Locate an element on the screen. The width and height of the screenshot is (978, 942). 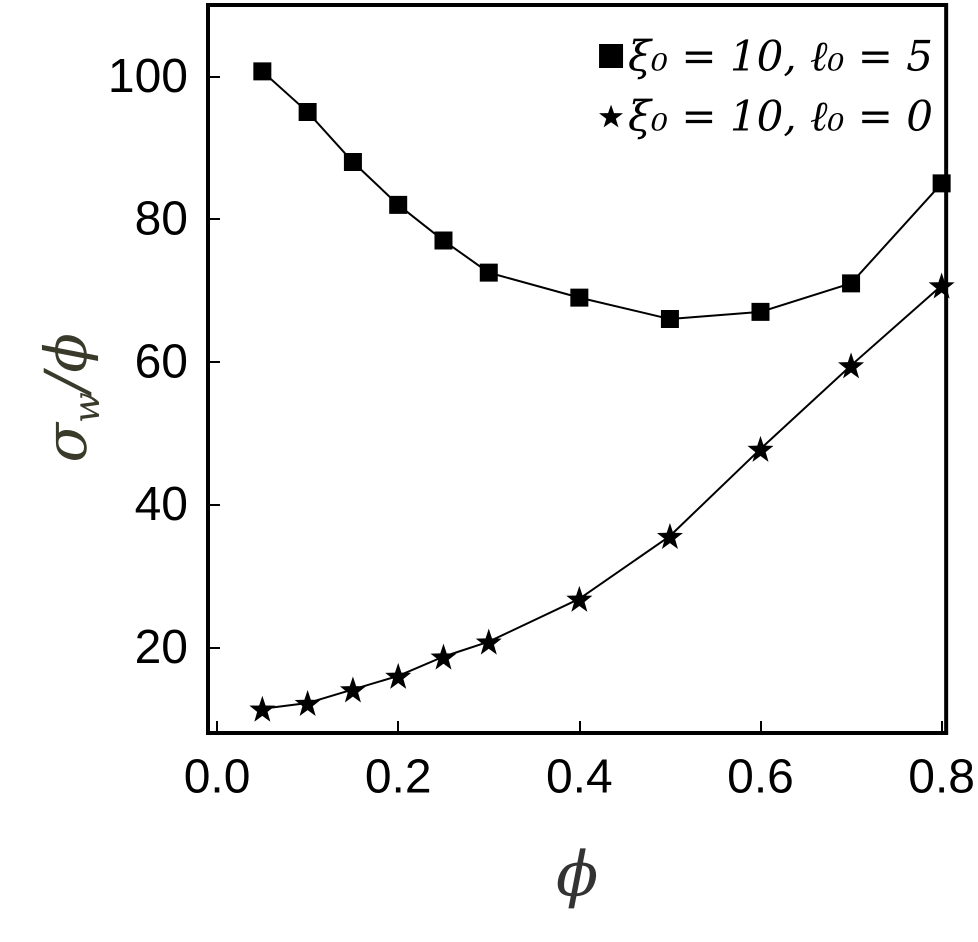
legend-label: ξ₀ = 10, ℓ₀ = 0 is located at coordinates (780, 116).